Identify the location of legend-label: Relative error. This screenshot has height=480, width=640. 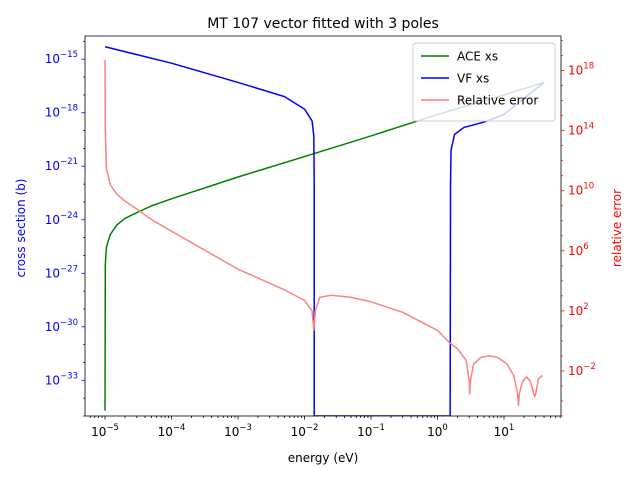
(497, 101).